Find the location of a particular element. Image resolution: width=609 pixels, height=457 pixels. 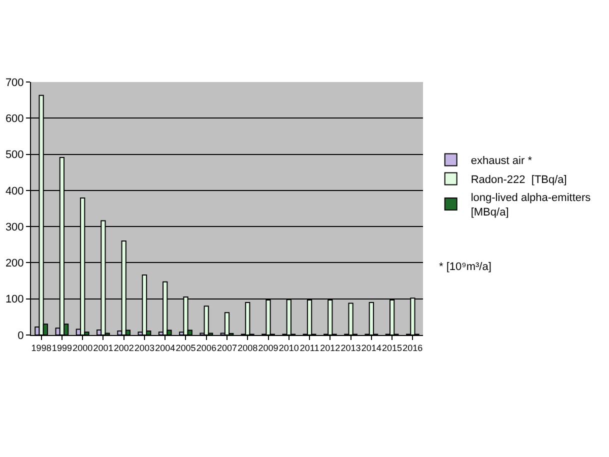

x-tick-label: 2006 is located at coordinates (206, 347).